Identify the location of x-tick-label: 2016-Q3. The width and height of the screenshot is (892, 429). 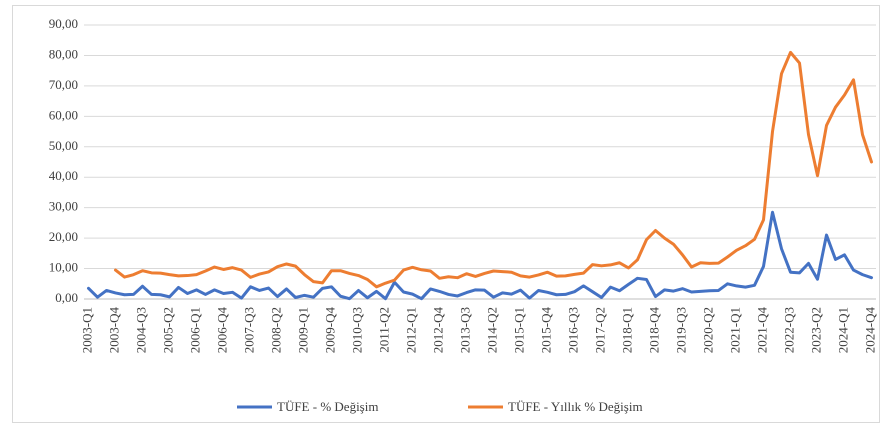
(572, 330).